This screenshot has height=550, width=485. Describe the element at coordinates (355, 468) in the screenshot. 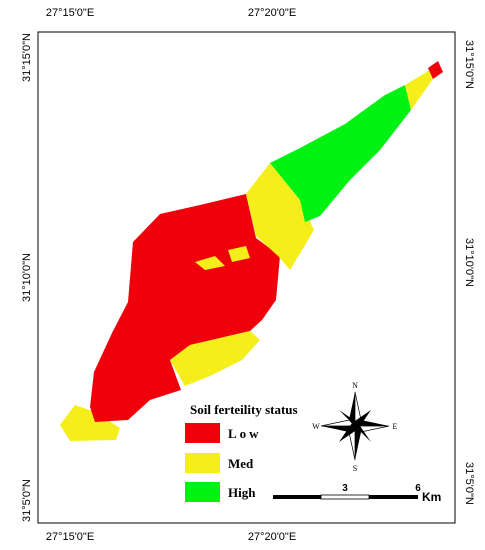

I see `compass-label: S` at that location.